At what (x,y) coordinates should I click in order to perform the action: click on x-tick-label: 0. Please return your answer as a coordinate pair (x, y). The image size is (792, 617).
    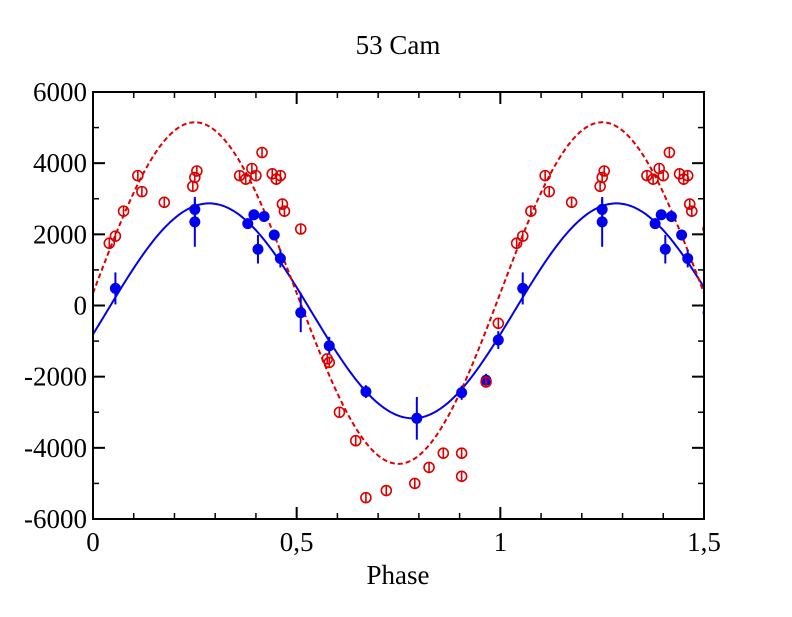
    Looking at the image, I should click on (93, 542).